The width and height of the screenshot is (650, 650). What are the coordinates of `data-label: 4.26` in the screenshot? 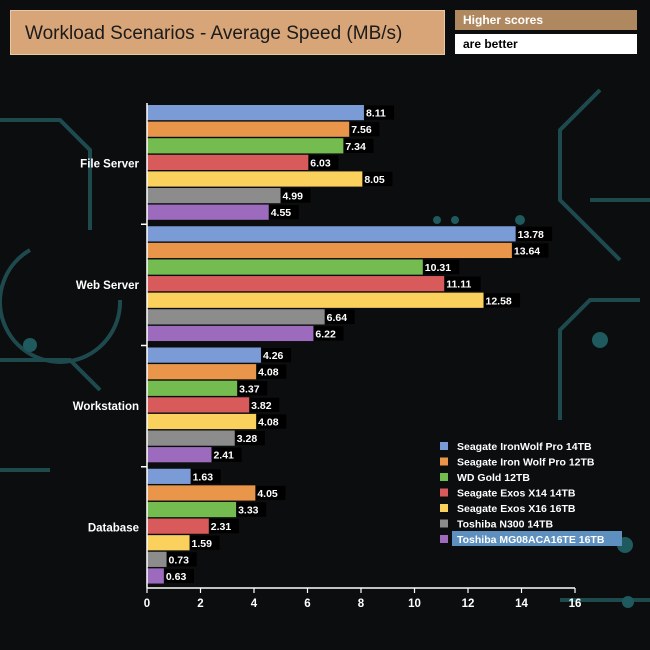 It's located at (273, 356).